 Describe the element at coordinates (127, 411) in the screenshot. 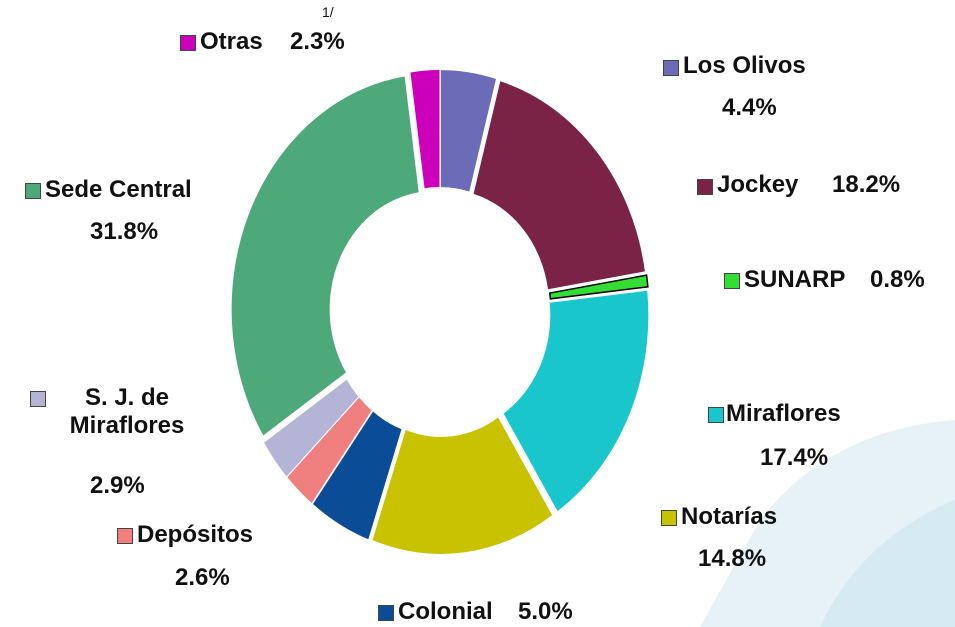

I see `category-label: S. J. de Miraflores` at that location.